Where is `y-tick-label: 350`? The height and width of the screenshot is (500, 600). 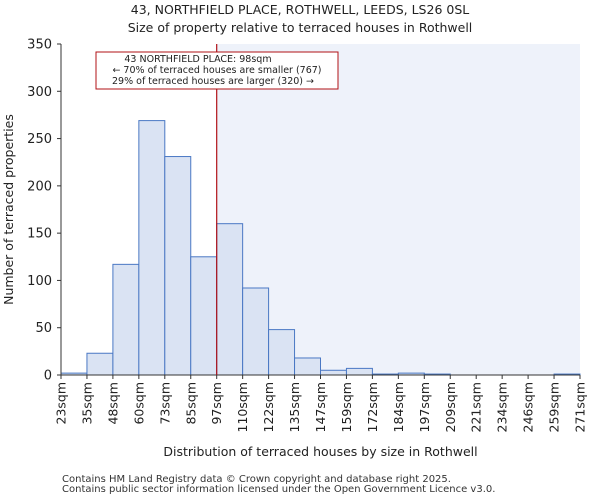
y-tick-label: 350 is located at coordinates (39, 45).